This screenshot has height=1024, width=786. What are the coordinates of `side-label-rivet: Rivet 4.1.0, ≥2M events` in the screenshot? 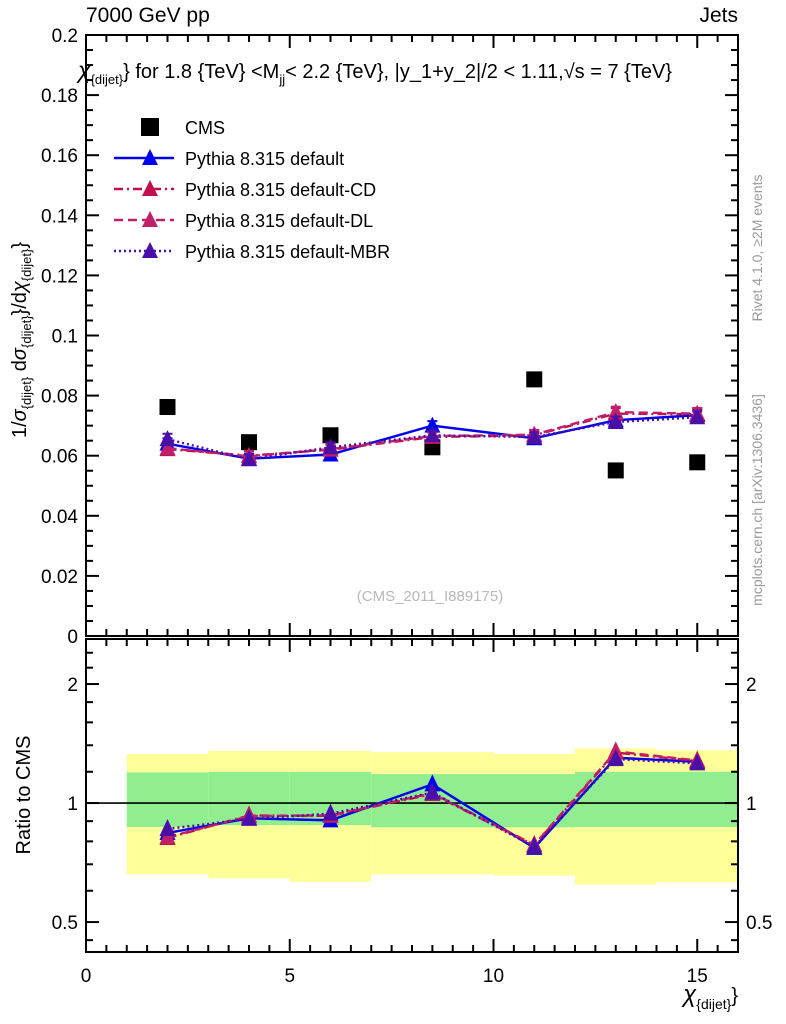 It's located at (757, 248).